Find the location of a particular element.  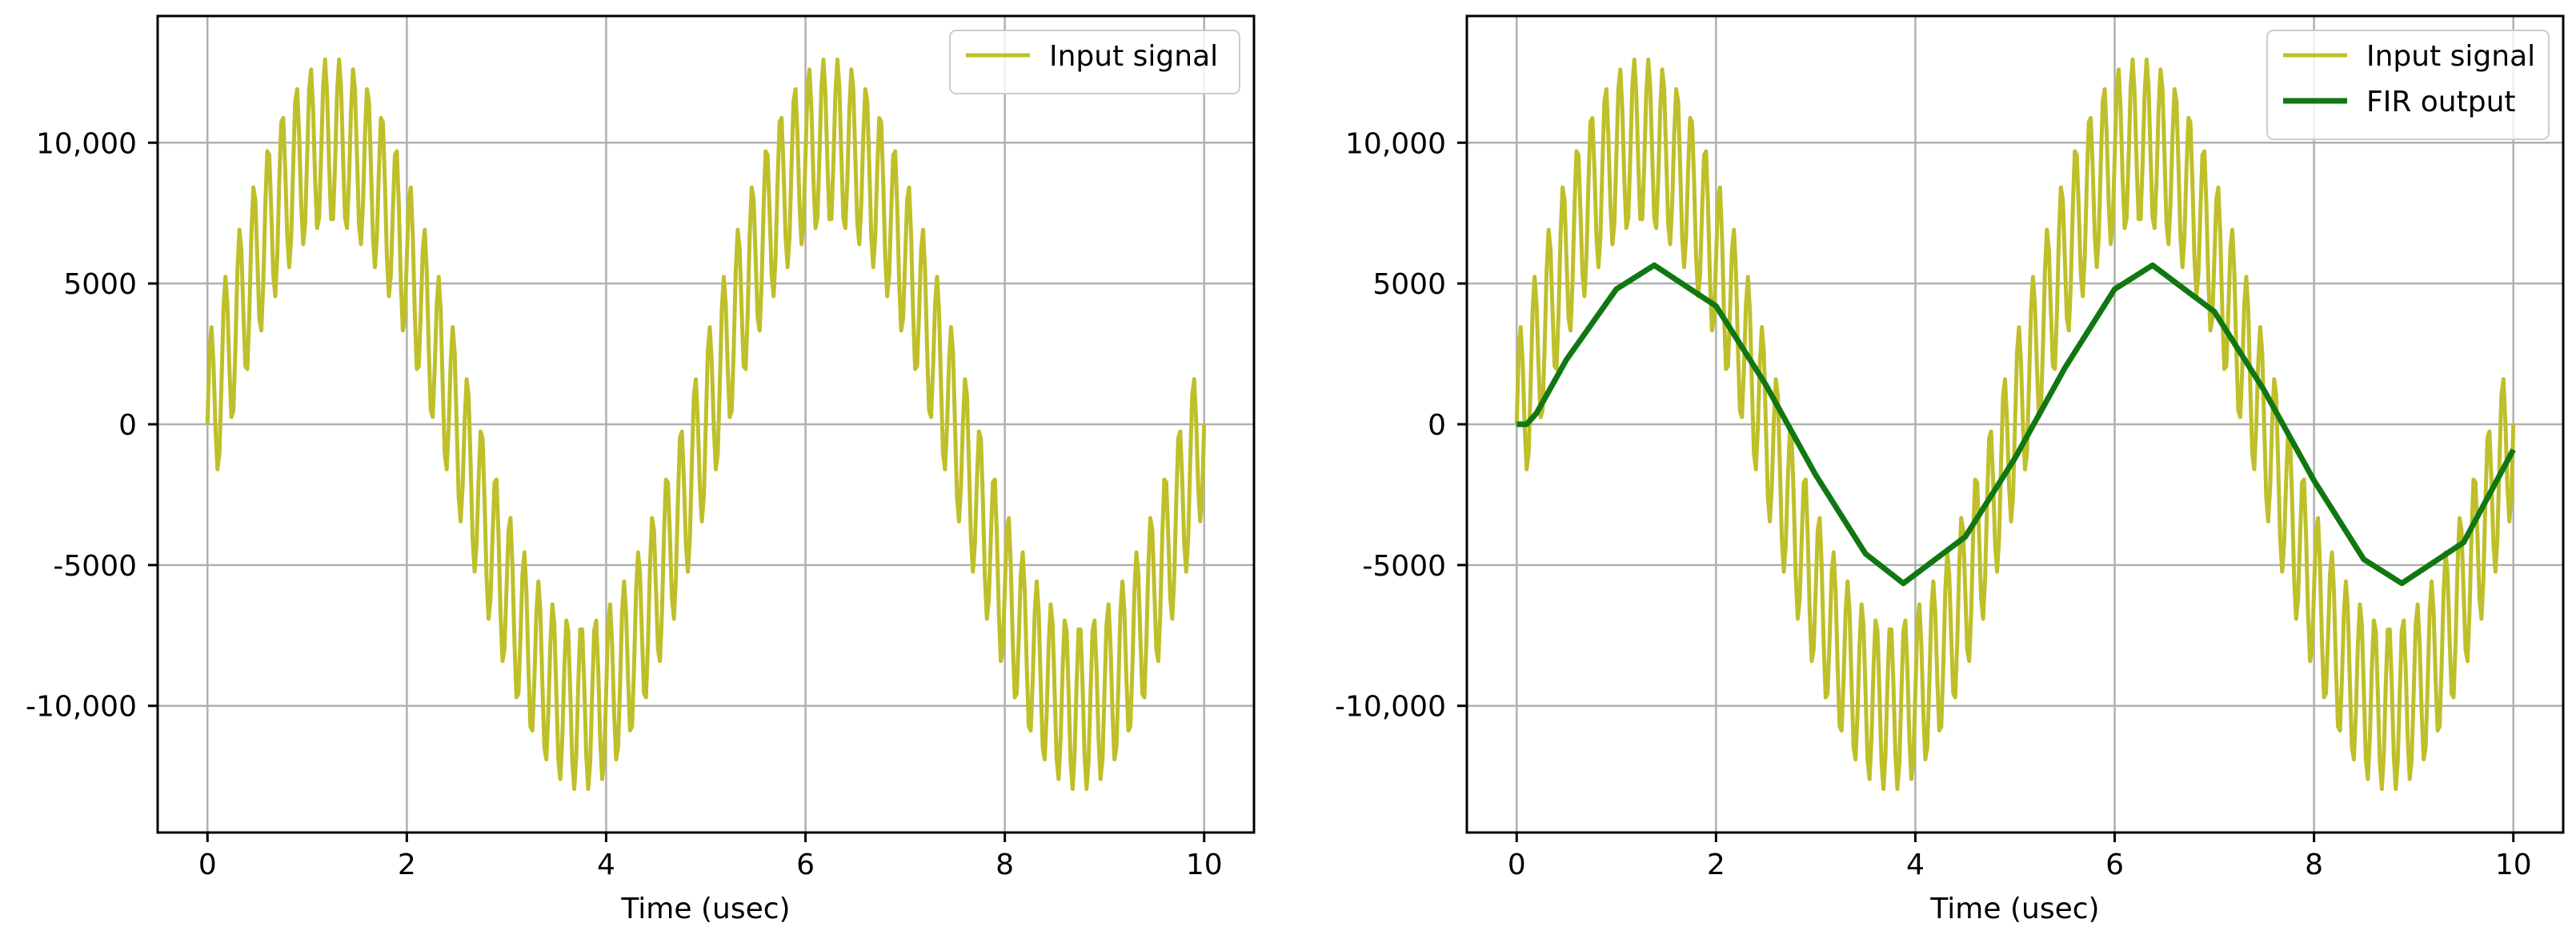

legend-label: FIR output is located at coordinates (2441, 102).